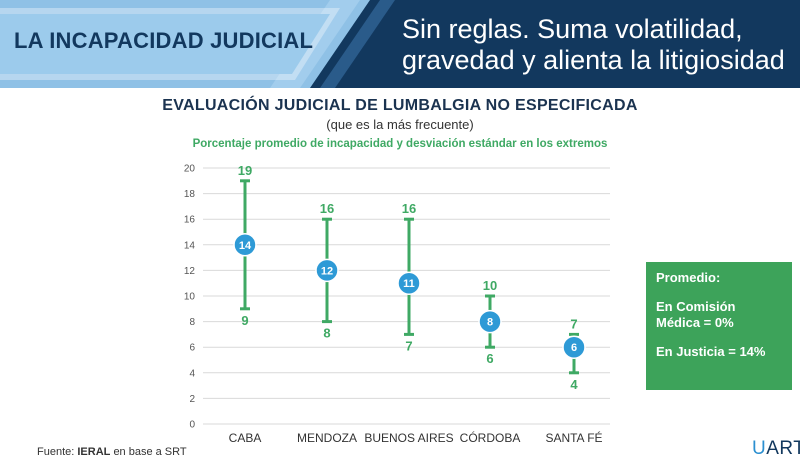 This screenshot has height=471, width=800. What do you see at coordinates (192, 322) in the screenshot?
I see `y-tick-label: 8` at bounding box center [192, 322].